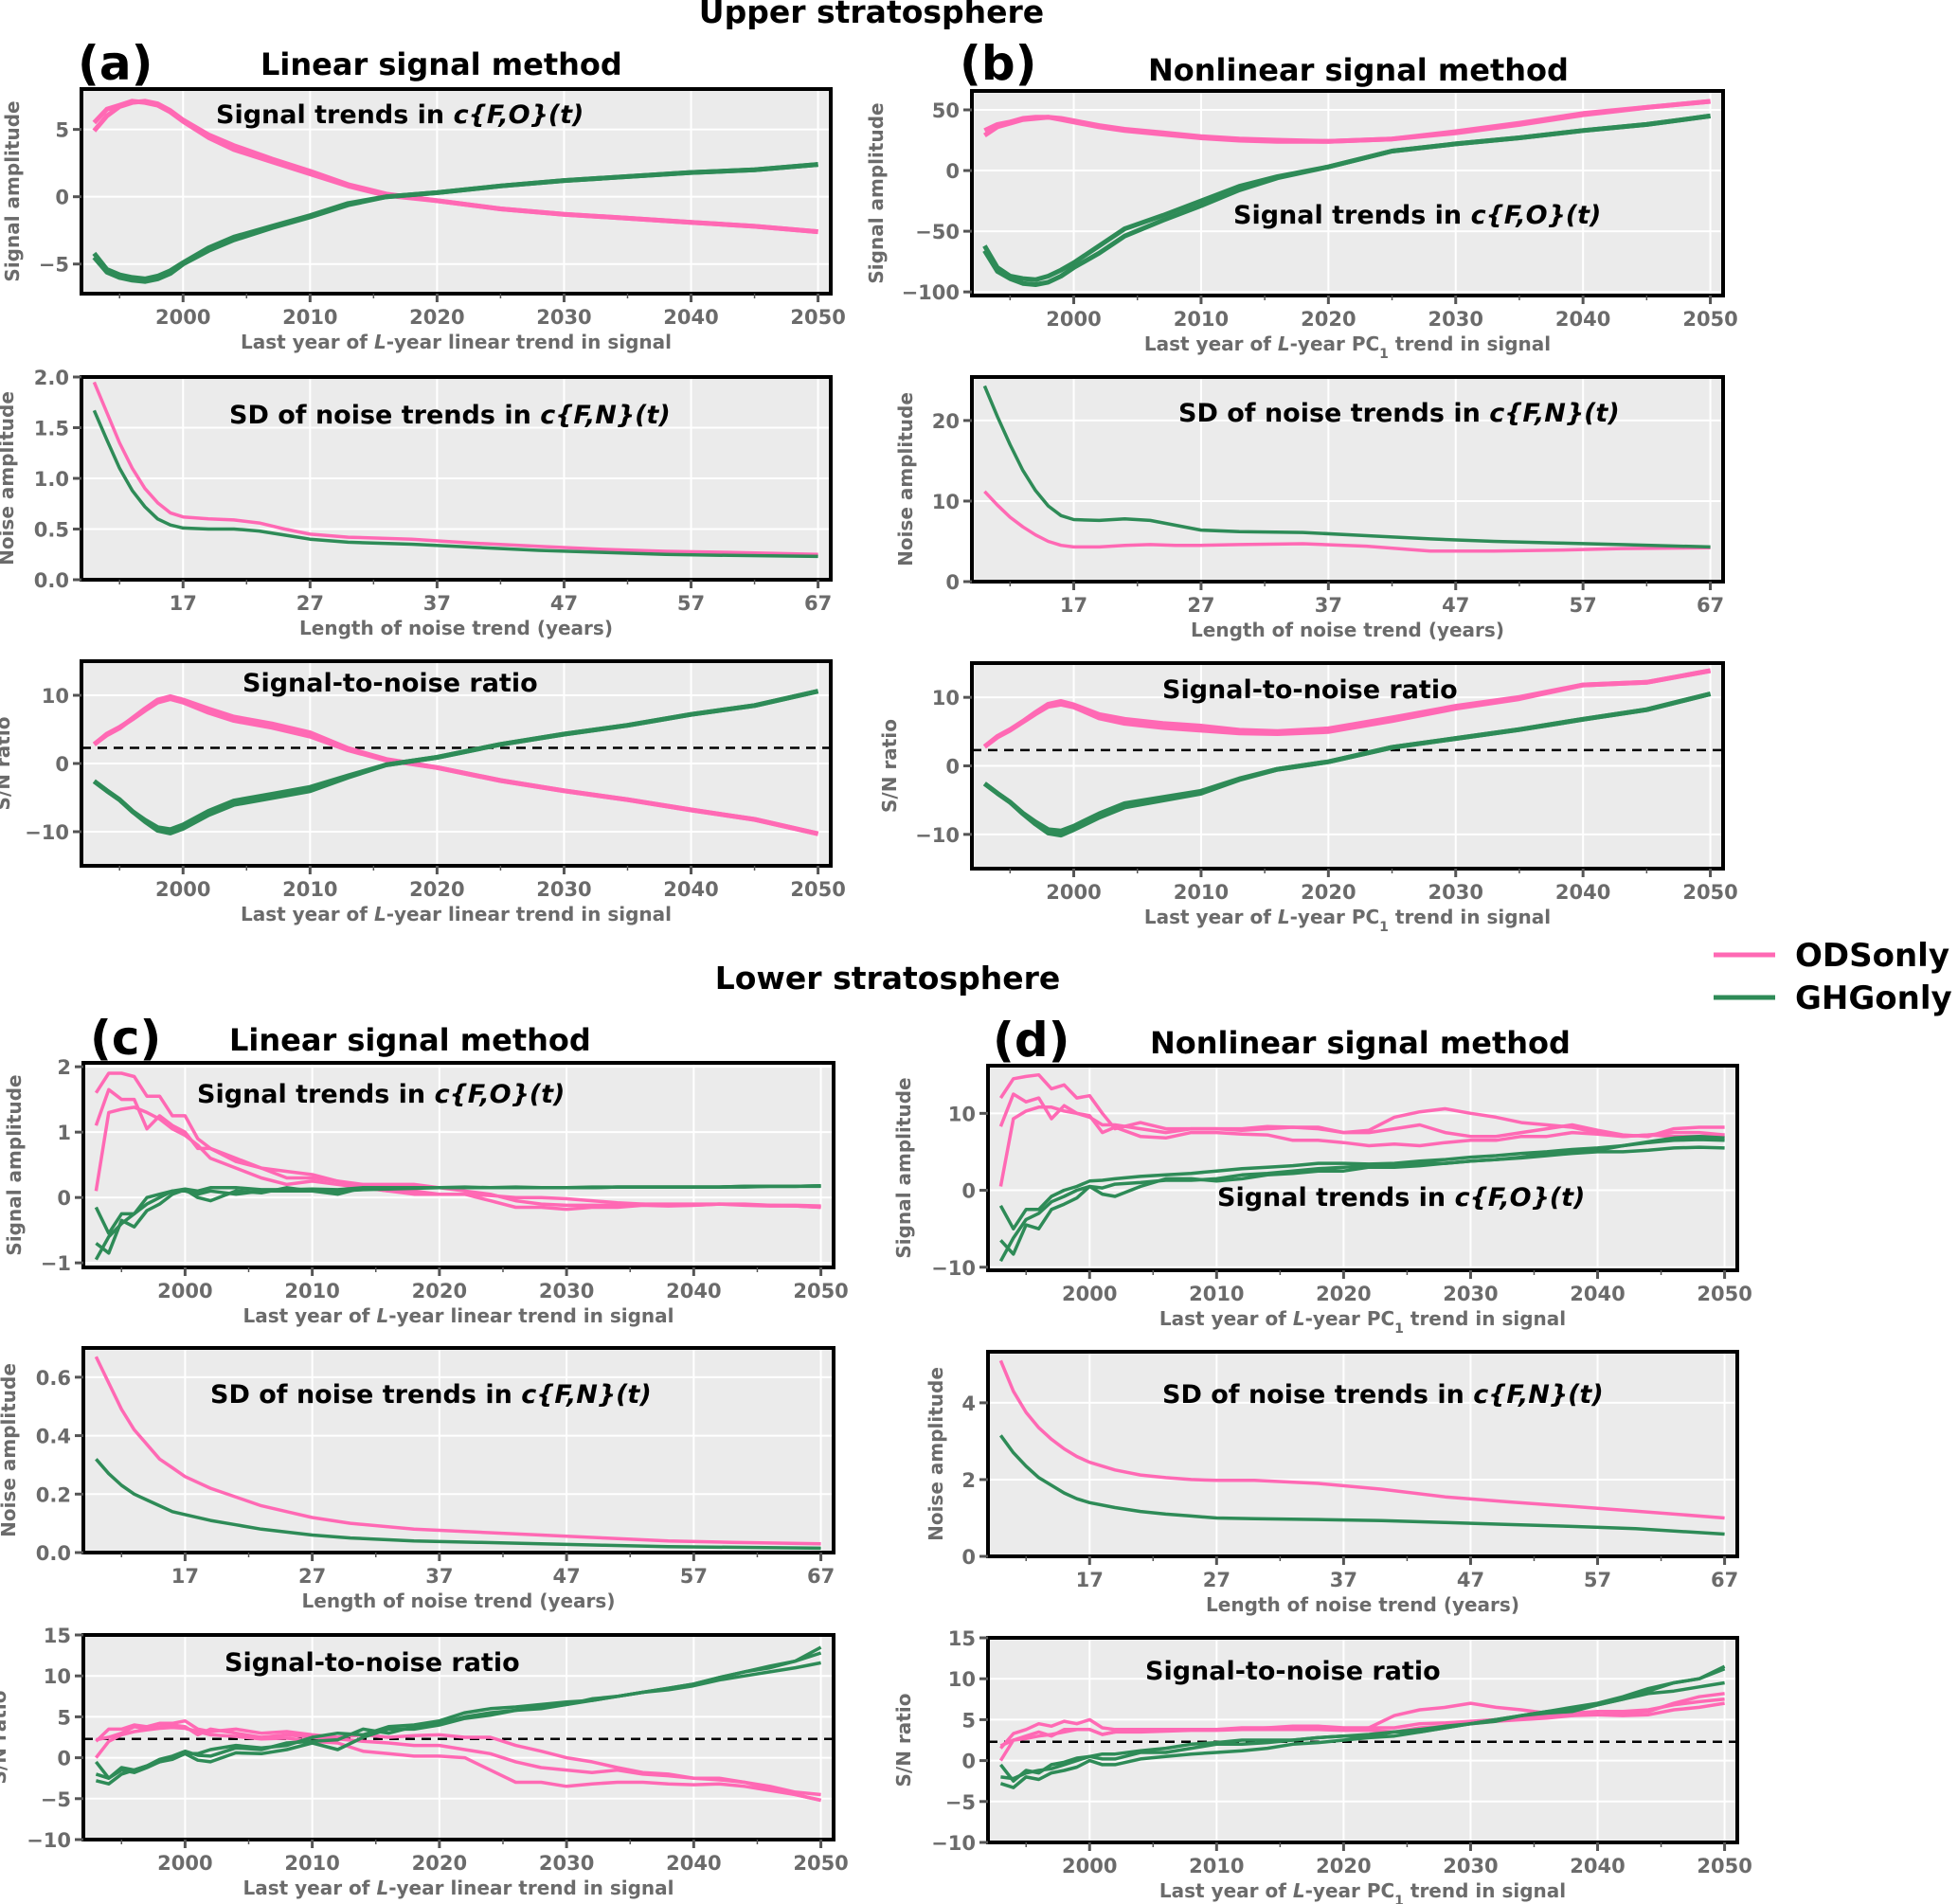 The width and height of the screenshot is (1958, 1904). Describe the element at coordinates (872, 15) in the screenshot. I see `upper-stratosphere-title: Upper stratosphere` at that location.